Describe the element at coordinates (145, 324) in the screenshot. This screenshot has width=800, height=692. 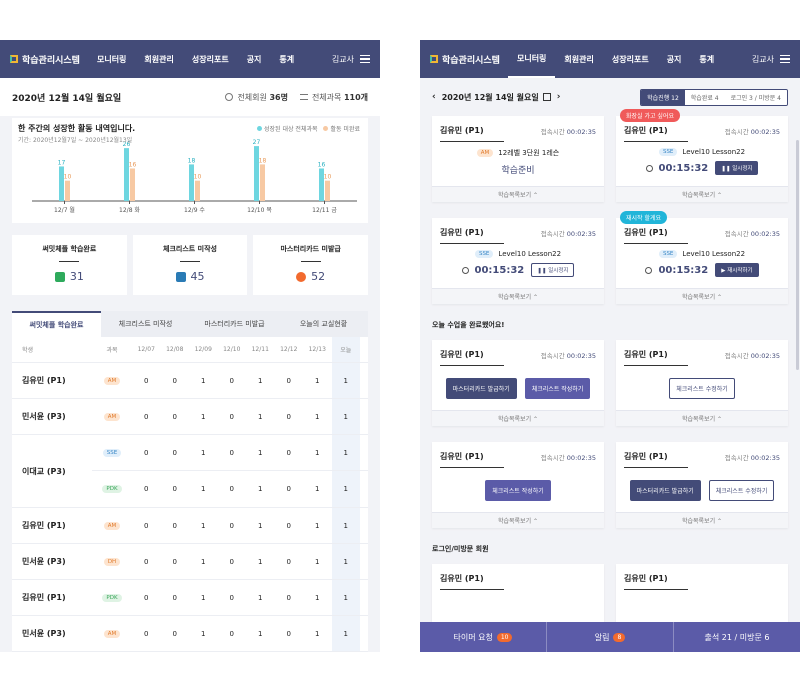
I see `tab-checklist: 체크리스트 미작성` at that location.